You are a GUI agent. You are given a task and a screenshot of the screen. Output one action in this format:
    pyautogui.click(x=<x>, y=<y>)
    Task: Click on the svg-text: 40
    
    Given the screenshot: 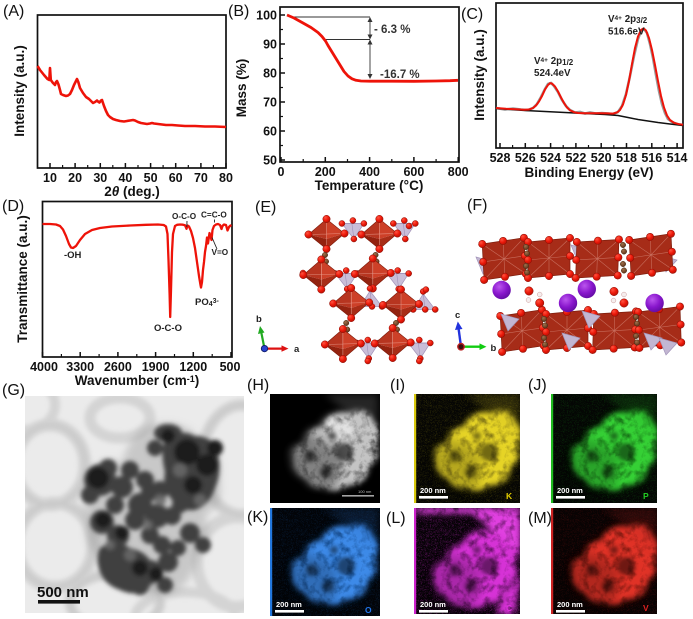 What is the action you would take?
    pyautogui.click(x=125, y=178)
    